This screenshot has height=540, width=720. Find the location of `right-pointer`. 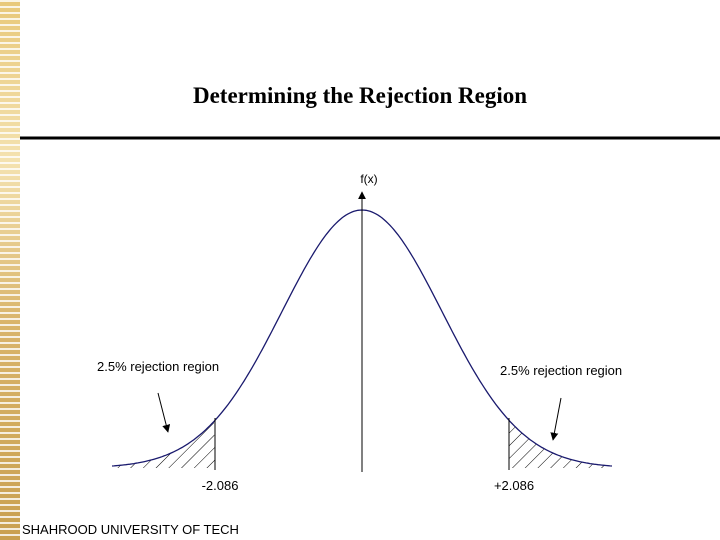

right-pointer is located at coordinates (556, 419).